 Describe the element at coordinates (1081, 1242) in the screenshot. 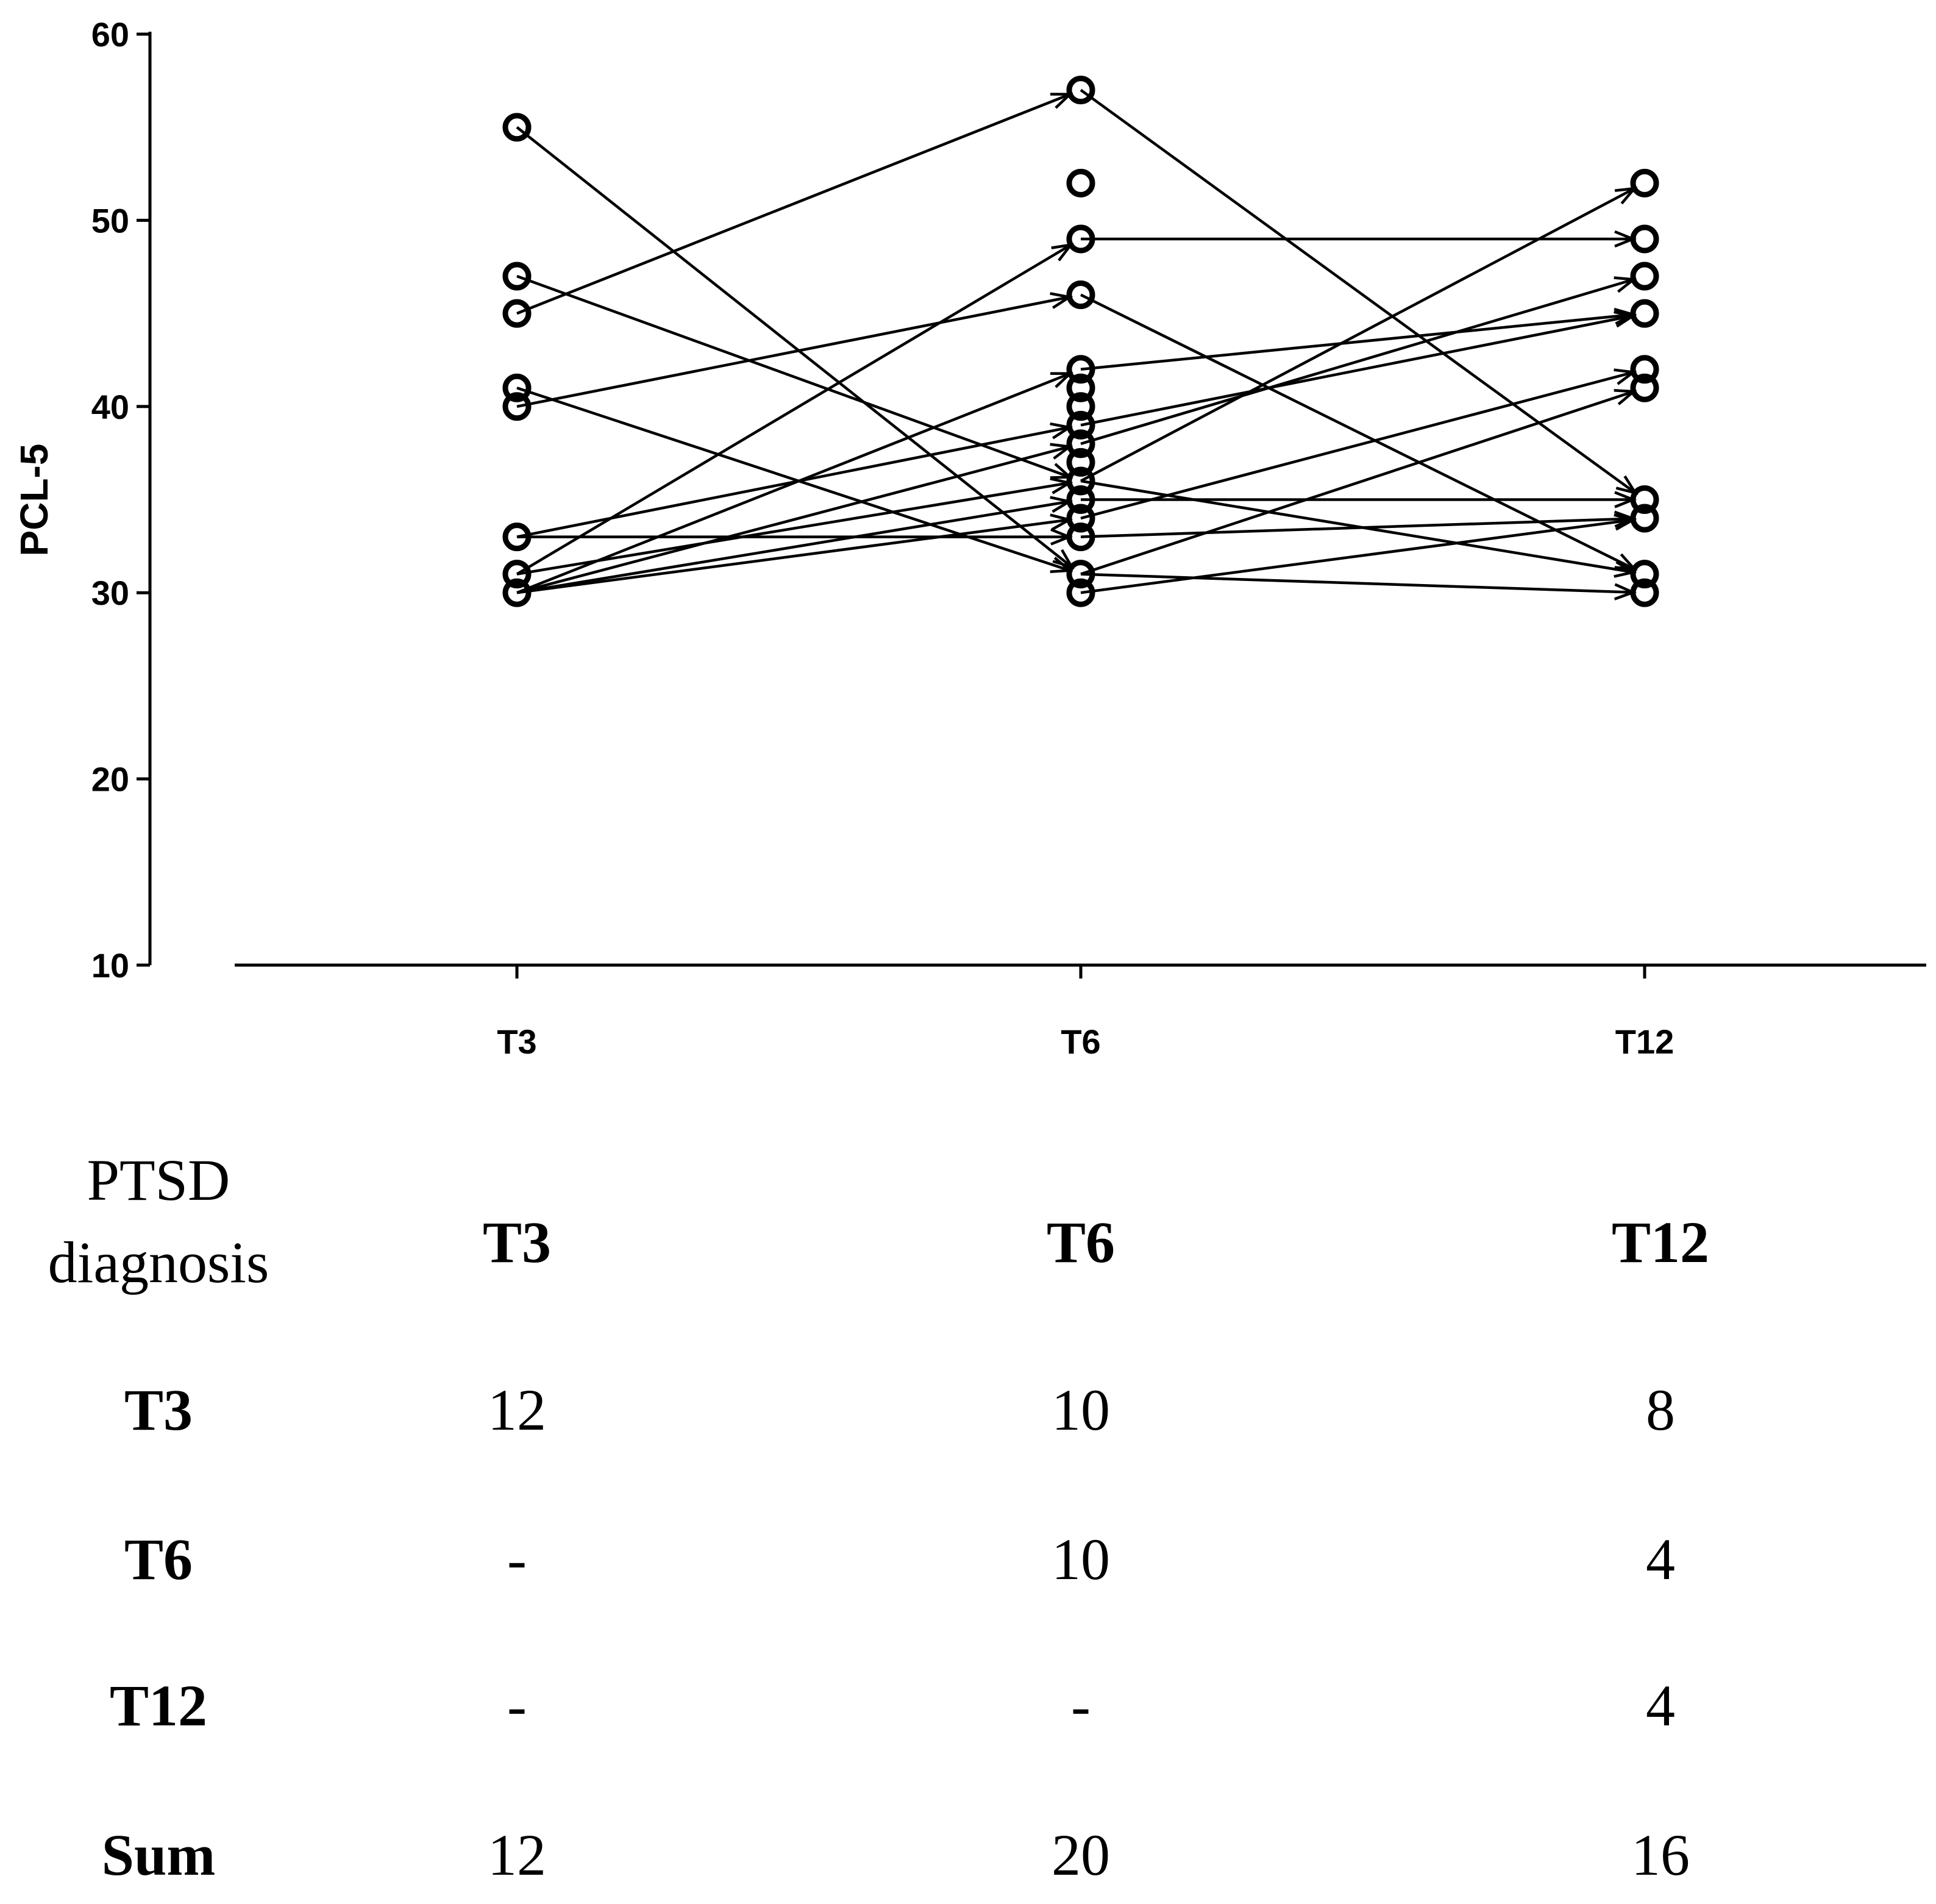

I see `table-column-header: T6` at that location.